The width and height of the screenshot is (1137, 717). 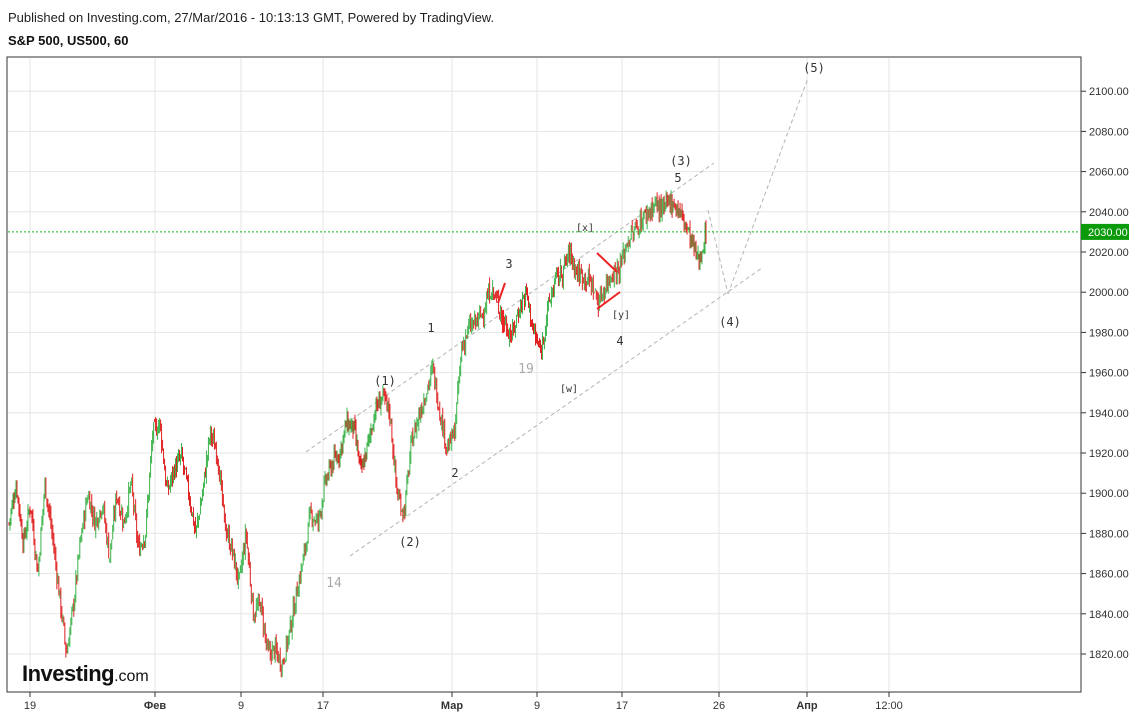 I want to click on y-tick-label: 2100.00, so click(x=1109, y=92).